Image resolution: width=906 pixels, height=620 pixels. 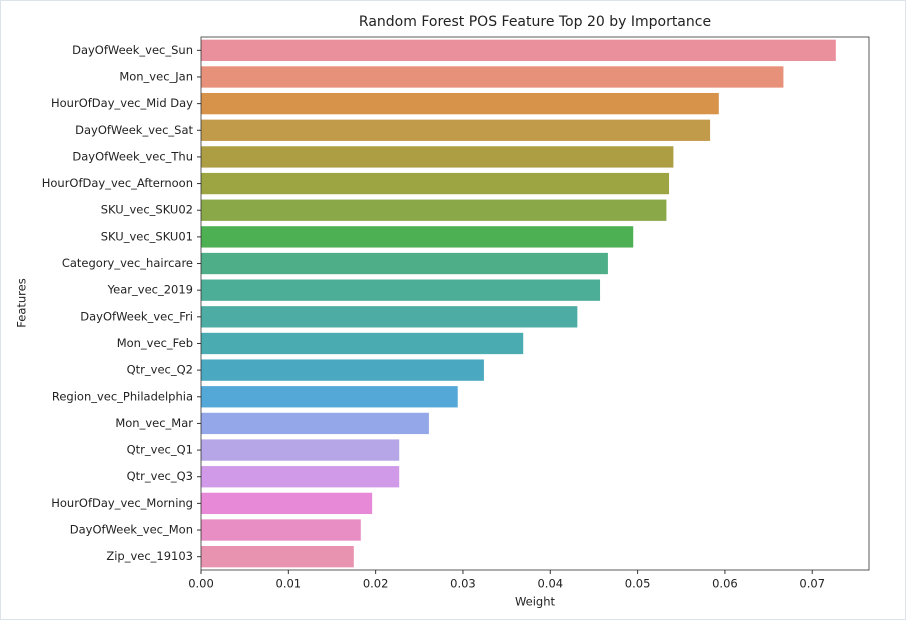 I want to click on y-tick-label: Mon_vec_Feb, so click(x=155, y=343).